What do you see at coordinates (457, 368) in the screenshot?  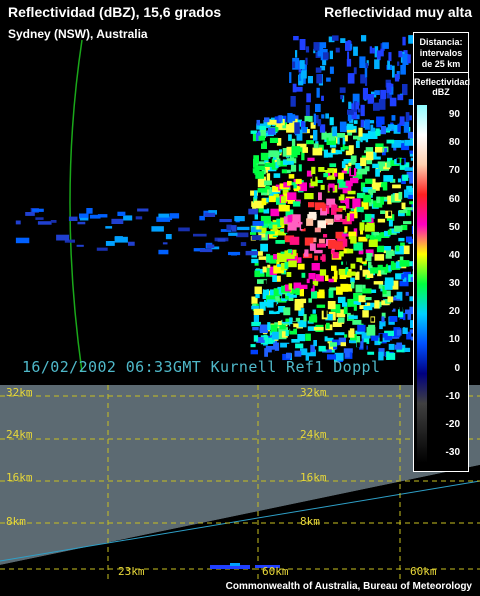 I see `legend-tick-label: 0` at bounding box center [457, 368].